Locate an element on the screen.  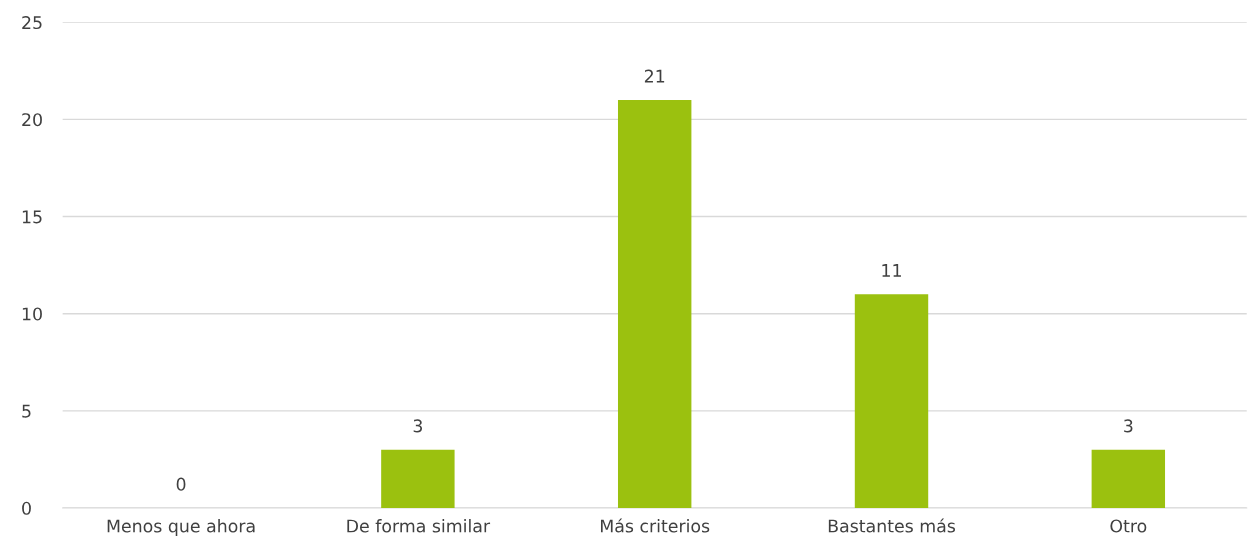
y-tick-label: 25 is located at coordinates (32, 22).